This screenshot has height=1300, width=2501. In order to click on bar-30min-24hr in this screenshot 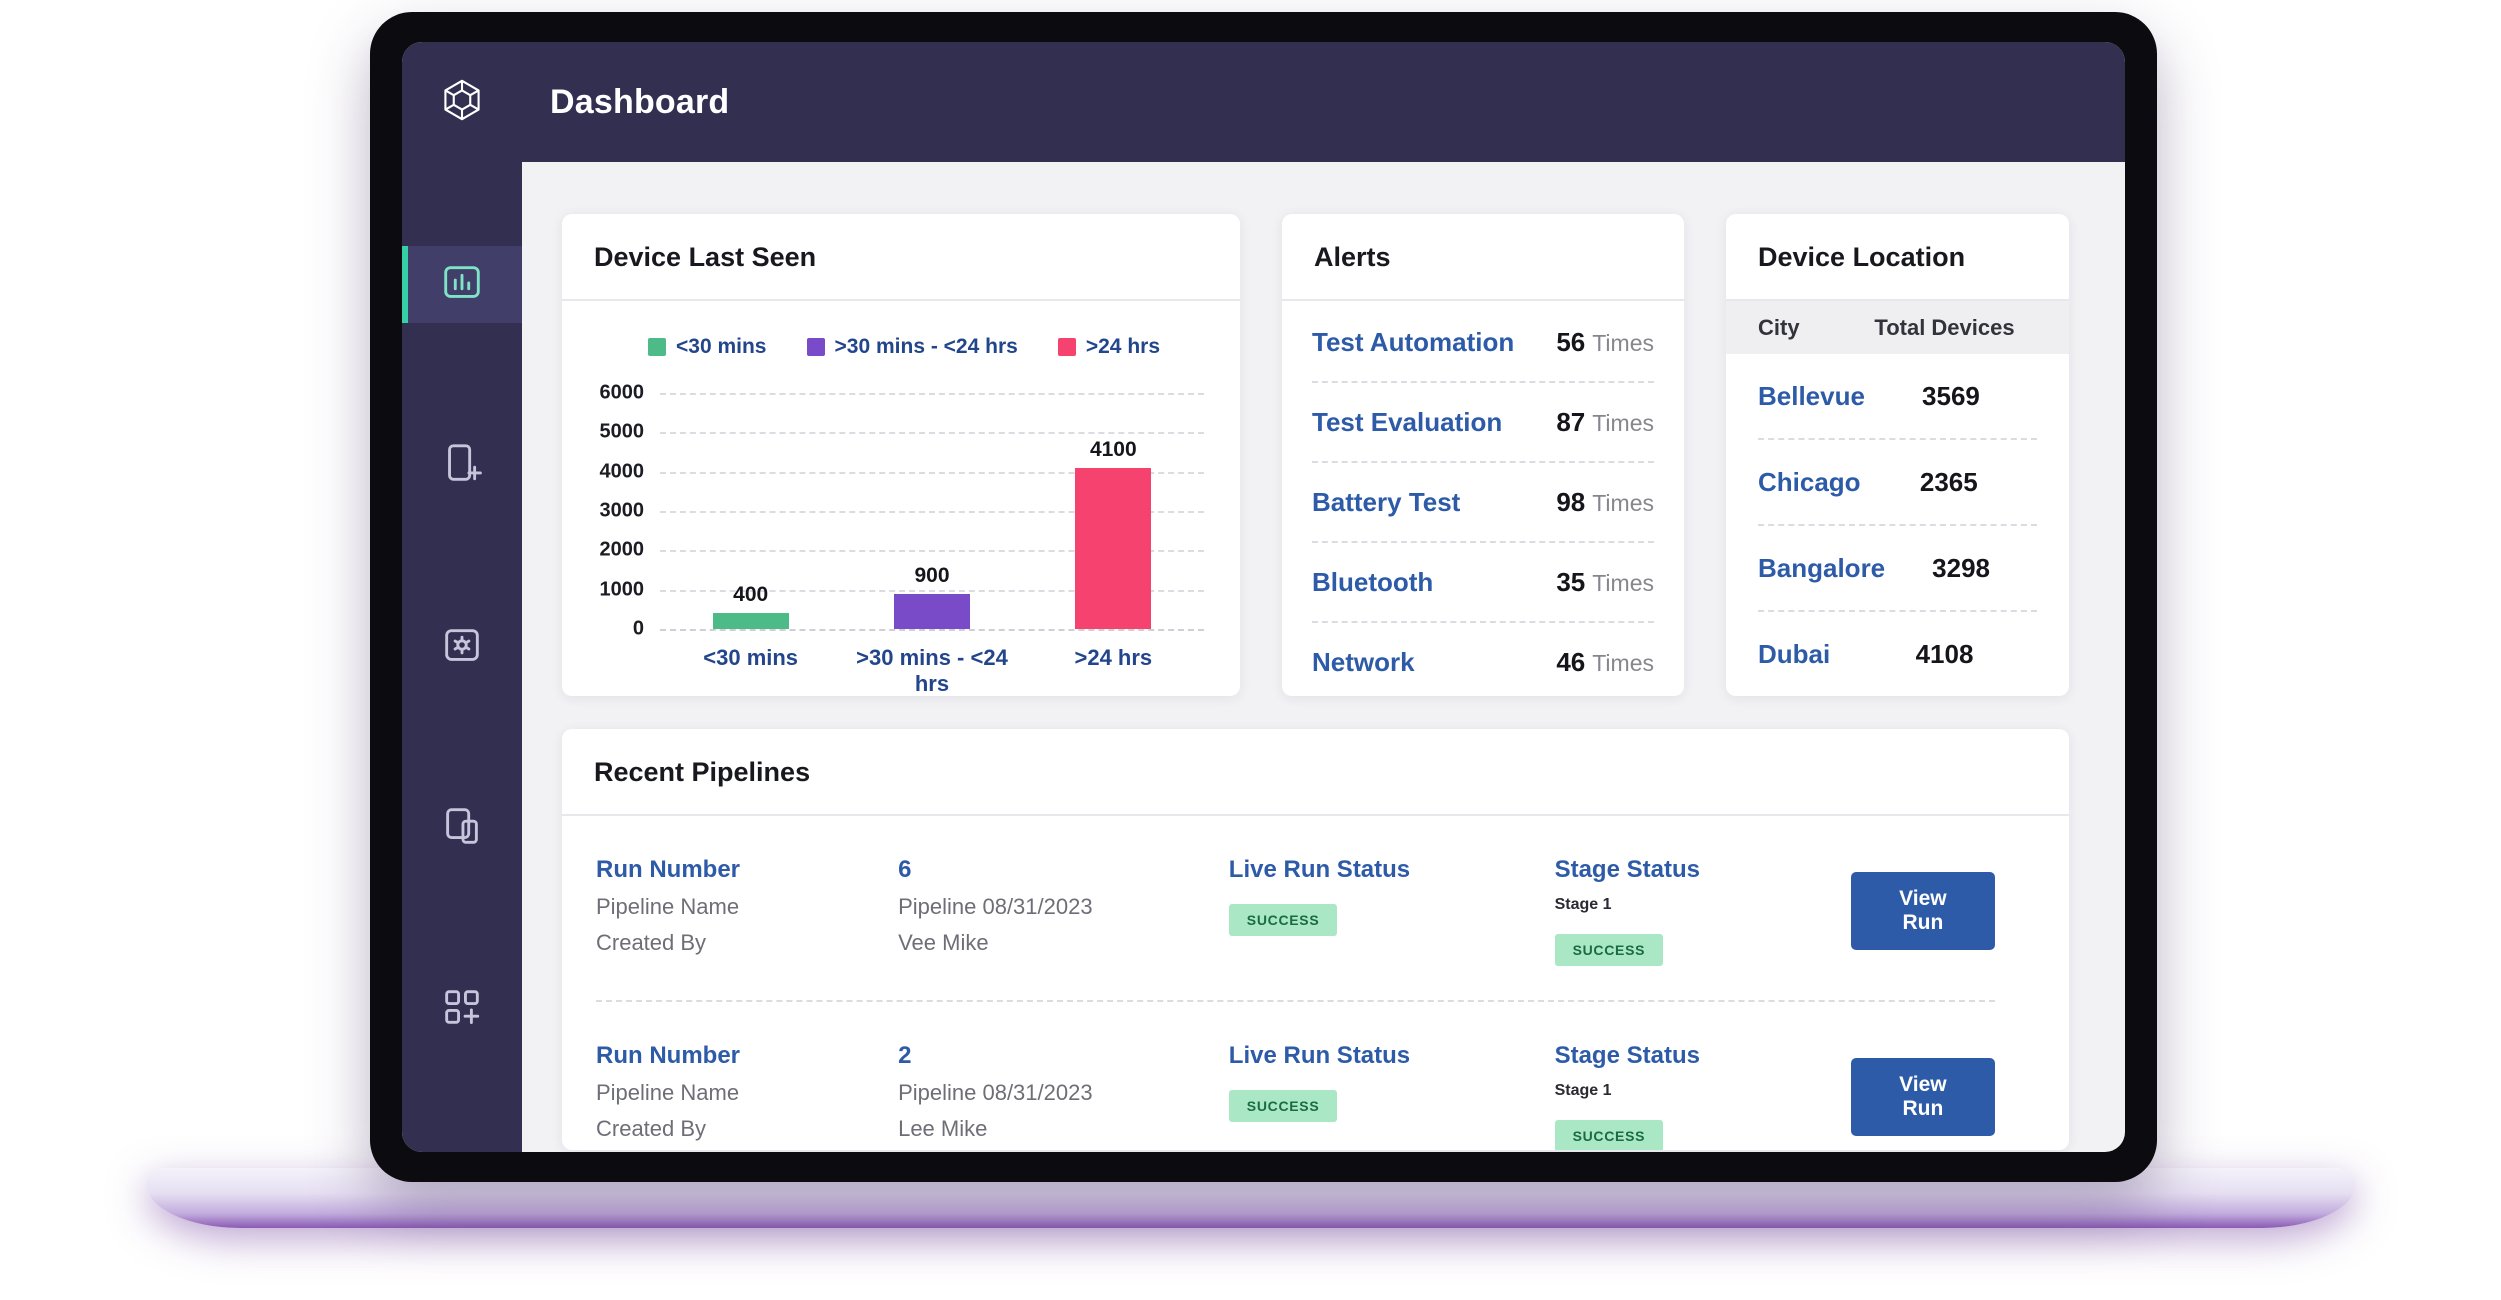, I will do `click(931, 611)`.